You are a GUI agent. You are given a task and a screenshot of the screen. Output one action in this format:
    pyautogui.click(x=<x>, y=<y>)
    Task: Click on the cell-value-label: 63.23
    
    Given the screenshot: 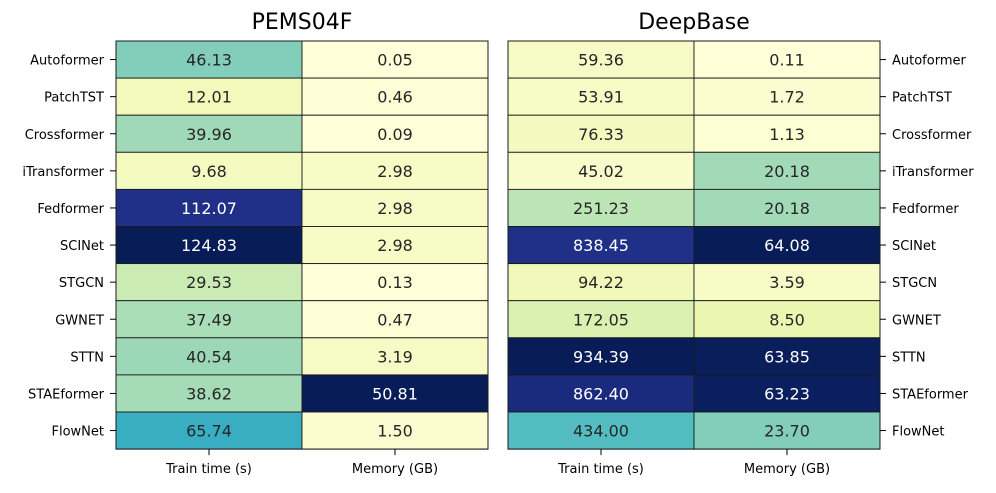 What is the action you would take?
    pyautogui.click(x=787, y=393)
    